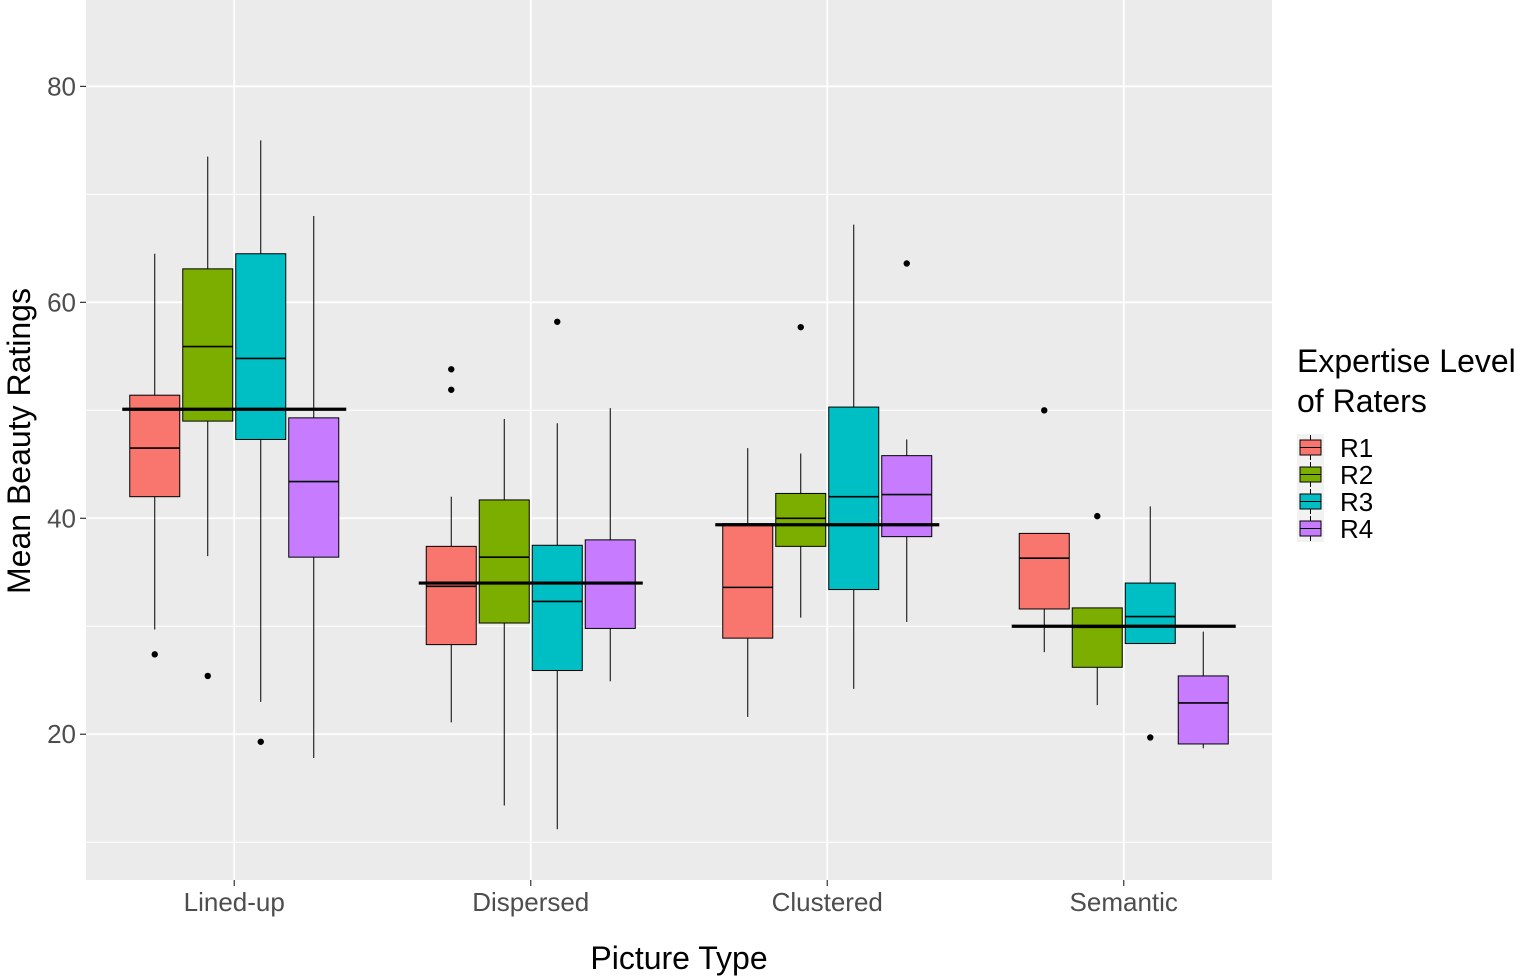  What do you see at coordinates (801, 470) in the screenshot?
I see `box-R2-Clustered` at bounding box center [801, 470].